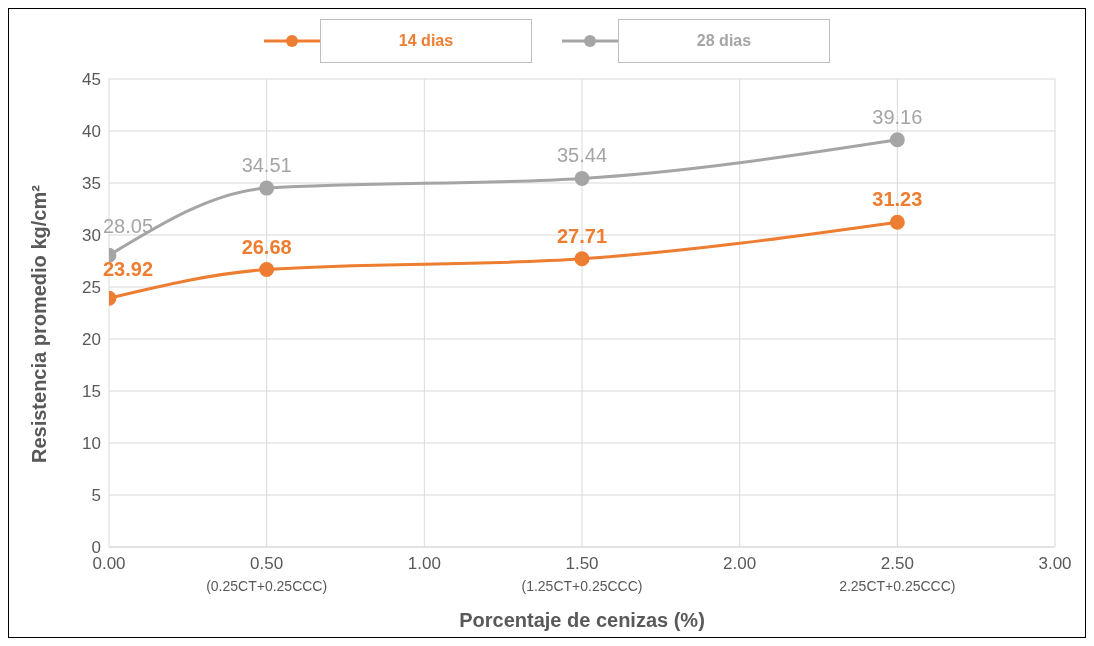 The width and height of the screenshot is (1094, 646). What do you see at coordinates (266, 246) in the screenshot?
I see `data-label: 26.68` at bounding box center [266, 246].